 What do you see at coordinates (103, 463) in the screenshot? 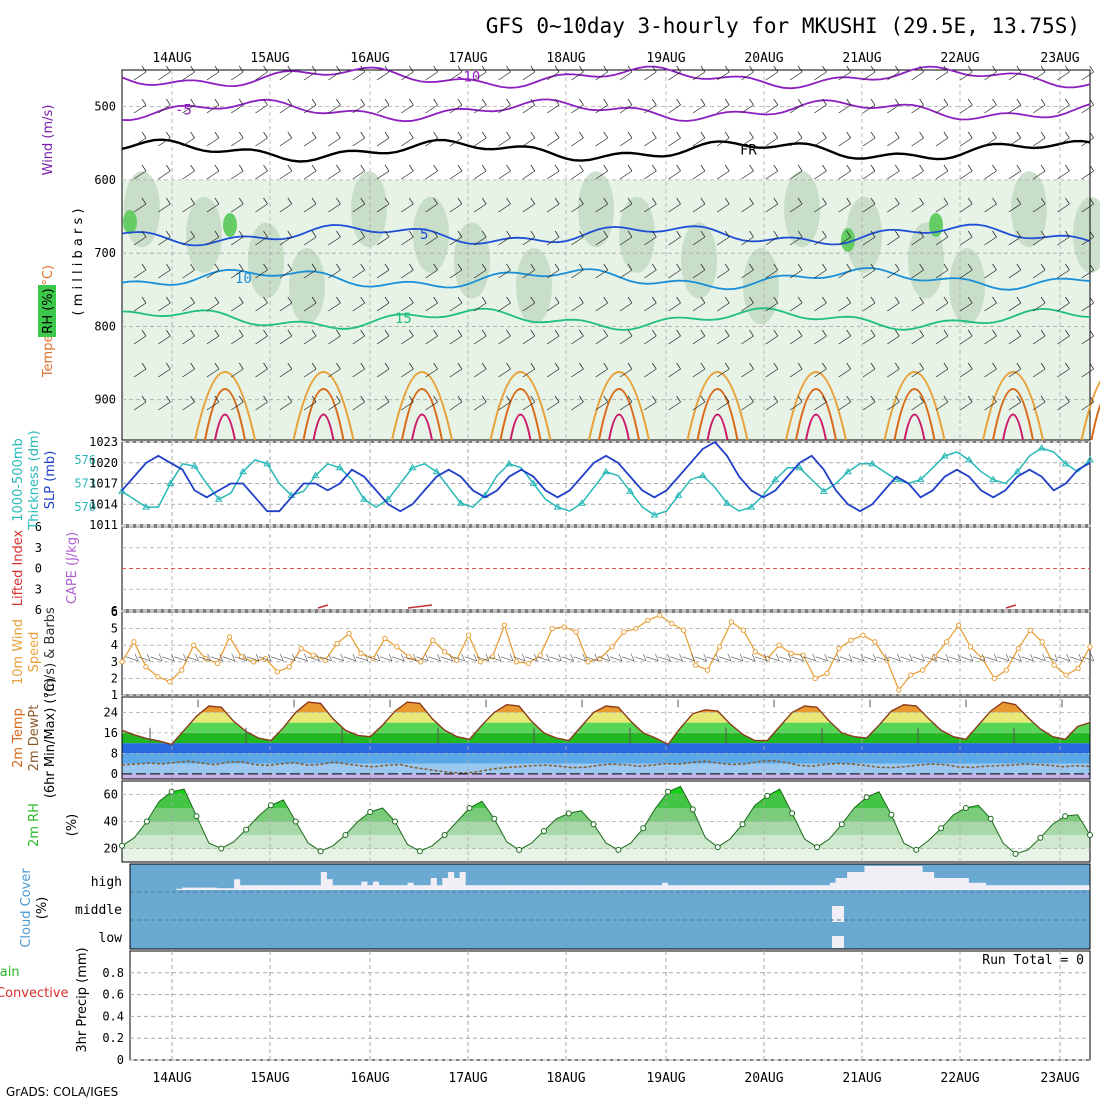
I see `slp-ytick: 1020` at bounding box center [103, 463].